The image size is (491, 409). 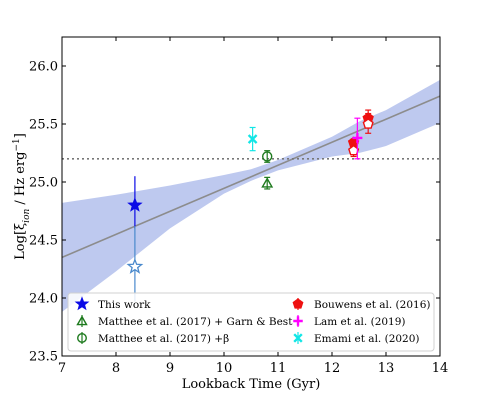 I want to click on legend-label: Lam et al. (2019), so click(x=360, y=322).